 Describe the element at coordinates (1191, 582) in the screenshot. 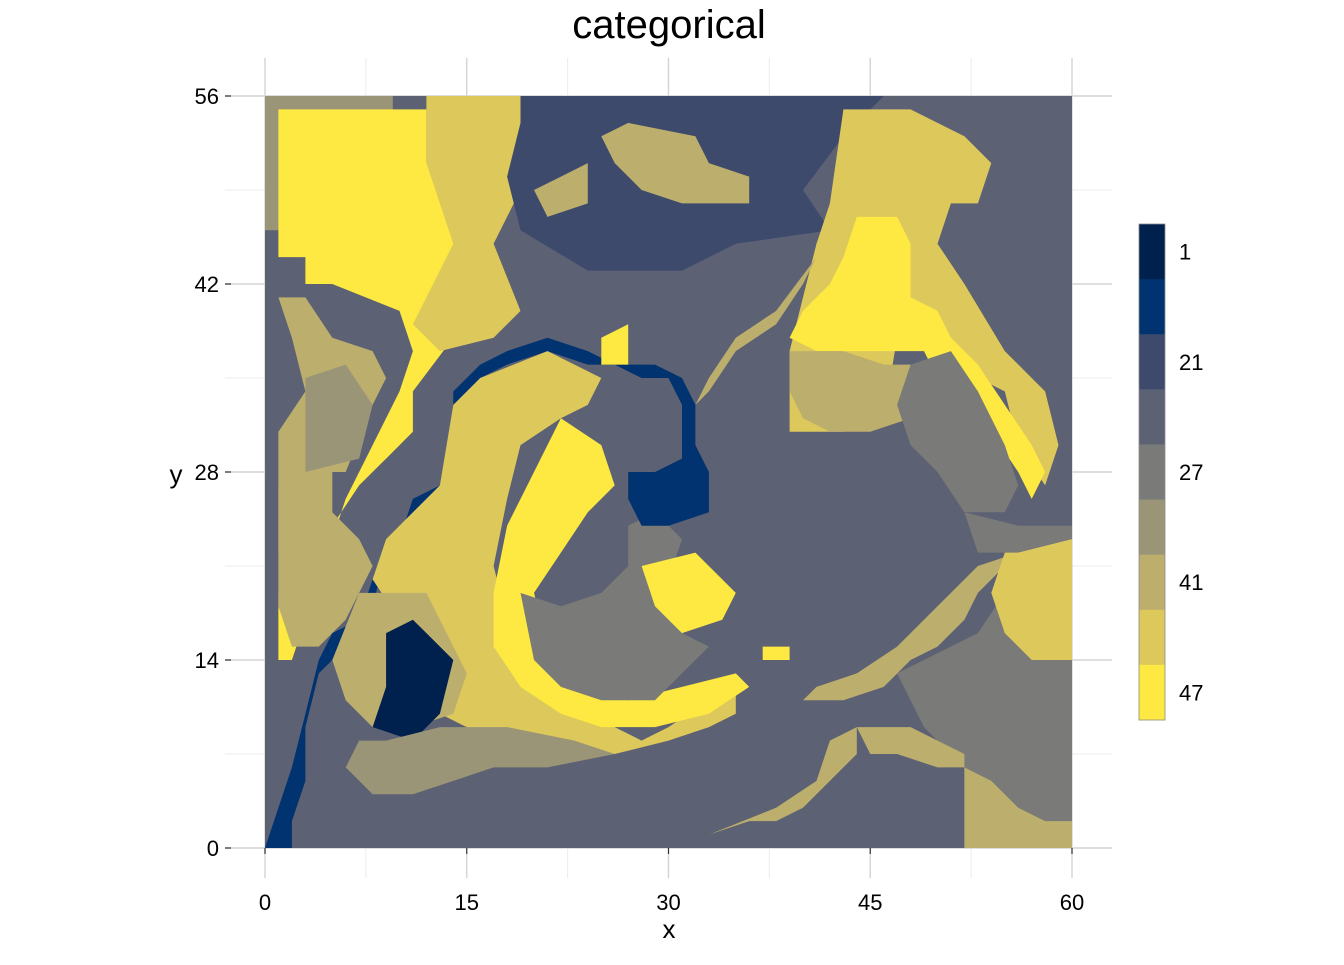

I see `legend-label: 41` at that location.